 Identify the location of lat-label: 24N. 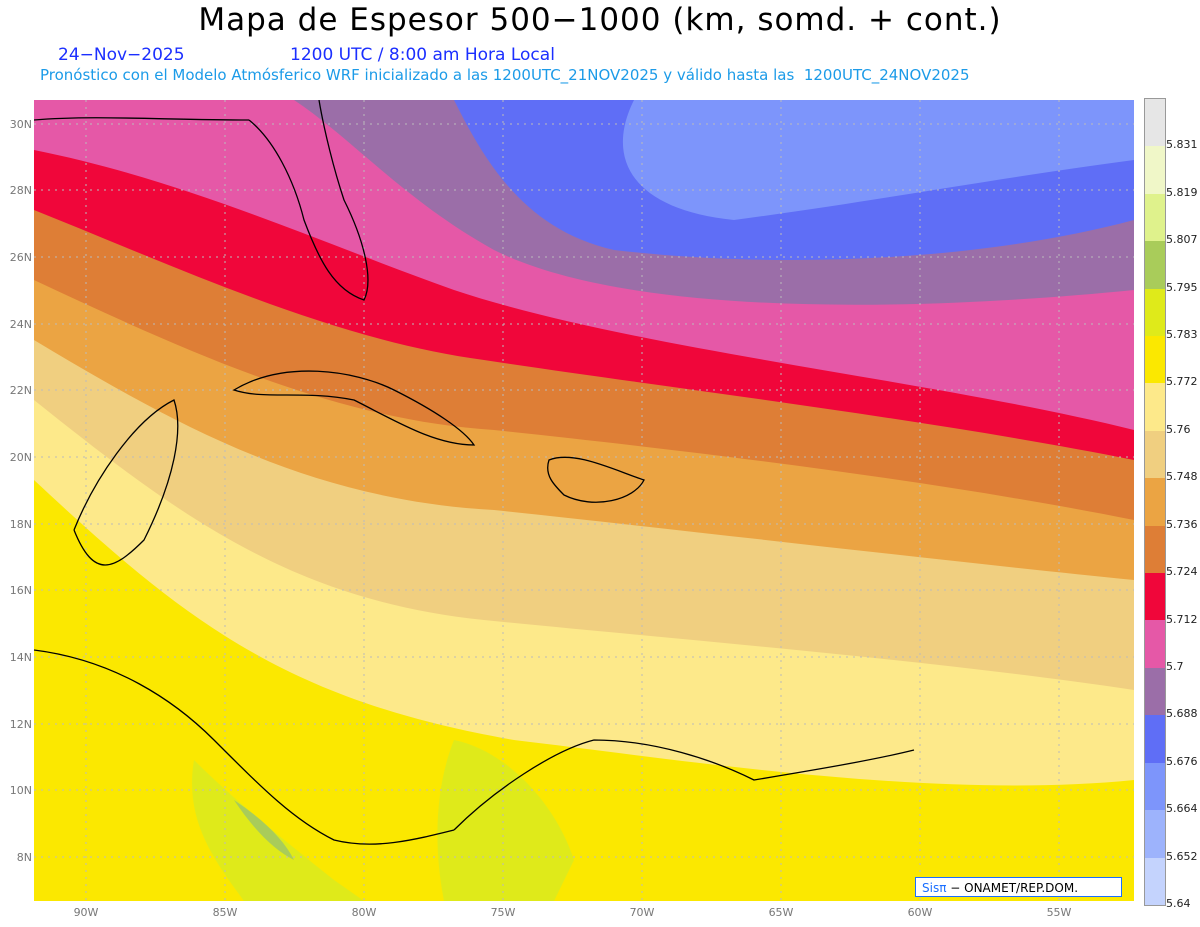
(20, 324).